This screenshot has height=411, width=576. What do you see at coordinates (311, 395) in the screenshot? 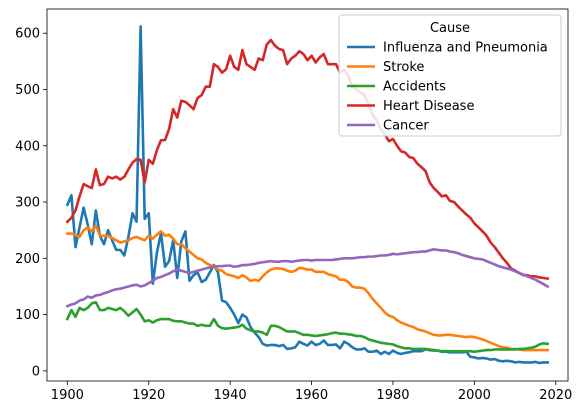
I see `x-tick-label: 1960` at bounding box center [311, 395].